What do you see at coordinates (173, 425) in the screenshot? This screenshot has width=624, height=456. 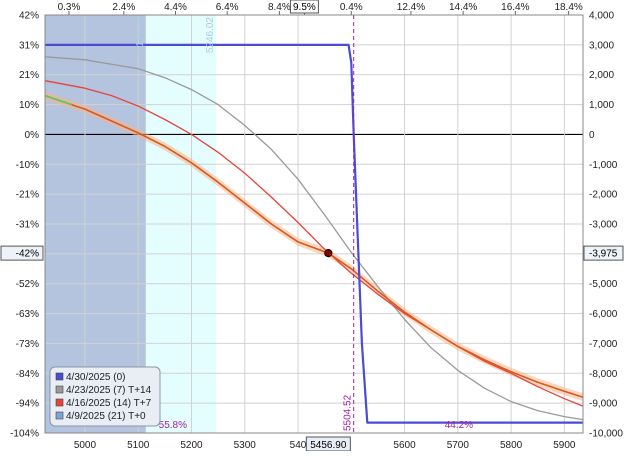 I see `prob-below-label: 55.8%` at bounding box center [173, 425].